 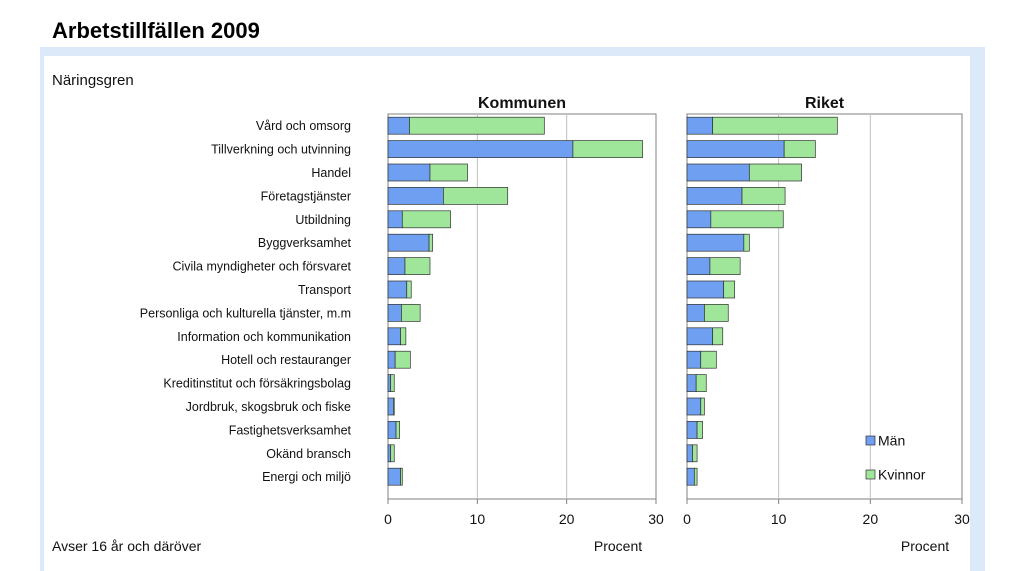 I want to click on category-label: Handel, so click(x=331, y=173).